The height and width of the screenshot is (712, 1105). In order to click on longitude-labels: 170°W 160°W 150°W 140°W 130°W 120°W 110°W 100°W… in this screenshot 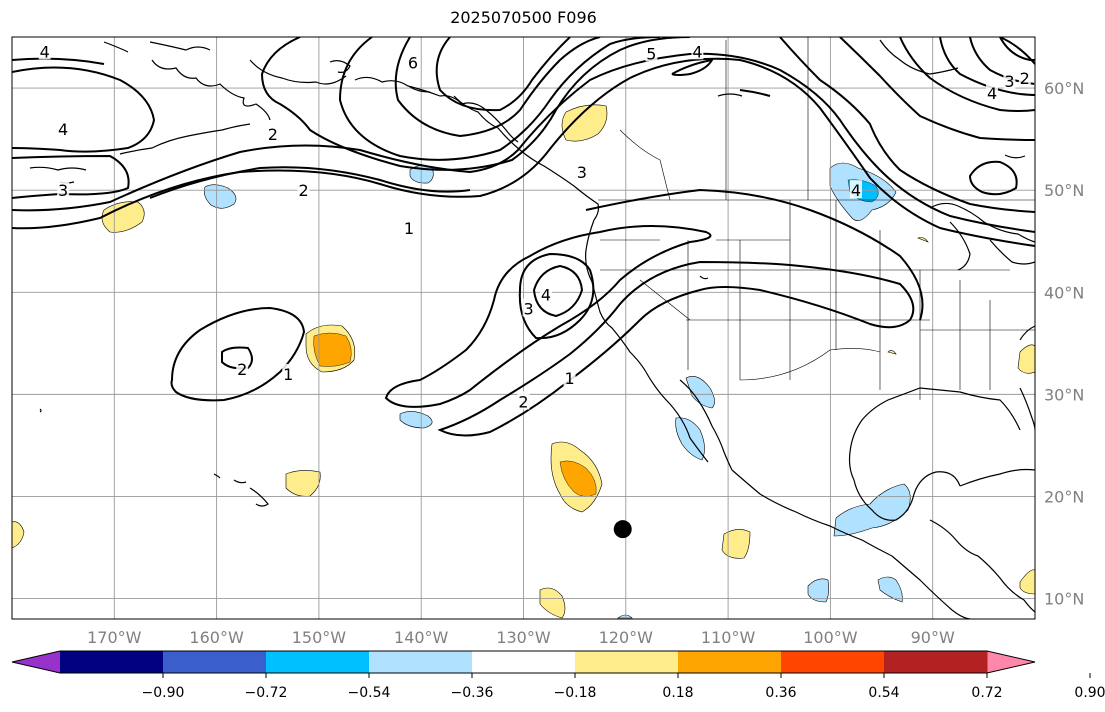, I will do `click(521, 637)`.